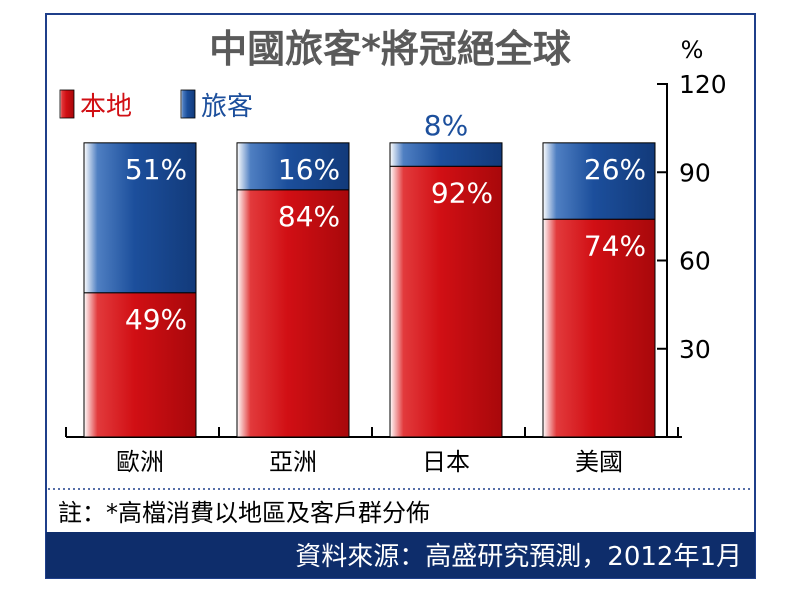 Image resolution: width=800 pixels, height=604 pixels. Describe the element at coordinates (390, 49) in the screenshot. I see `chart-title: 中國旅客*將冠絕全球` at that location.